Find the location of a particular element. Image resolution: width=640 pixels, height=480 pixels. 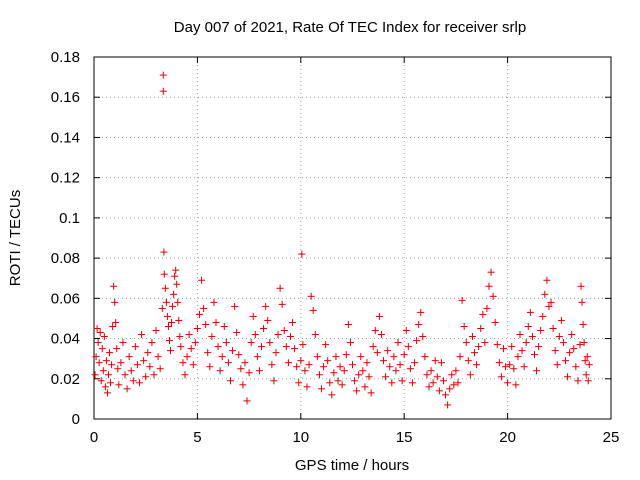

y-tick-label: 0.18 is located at coordinates (65, 57).